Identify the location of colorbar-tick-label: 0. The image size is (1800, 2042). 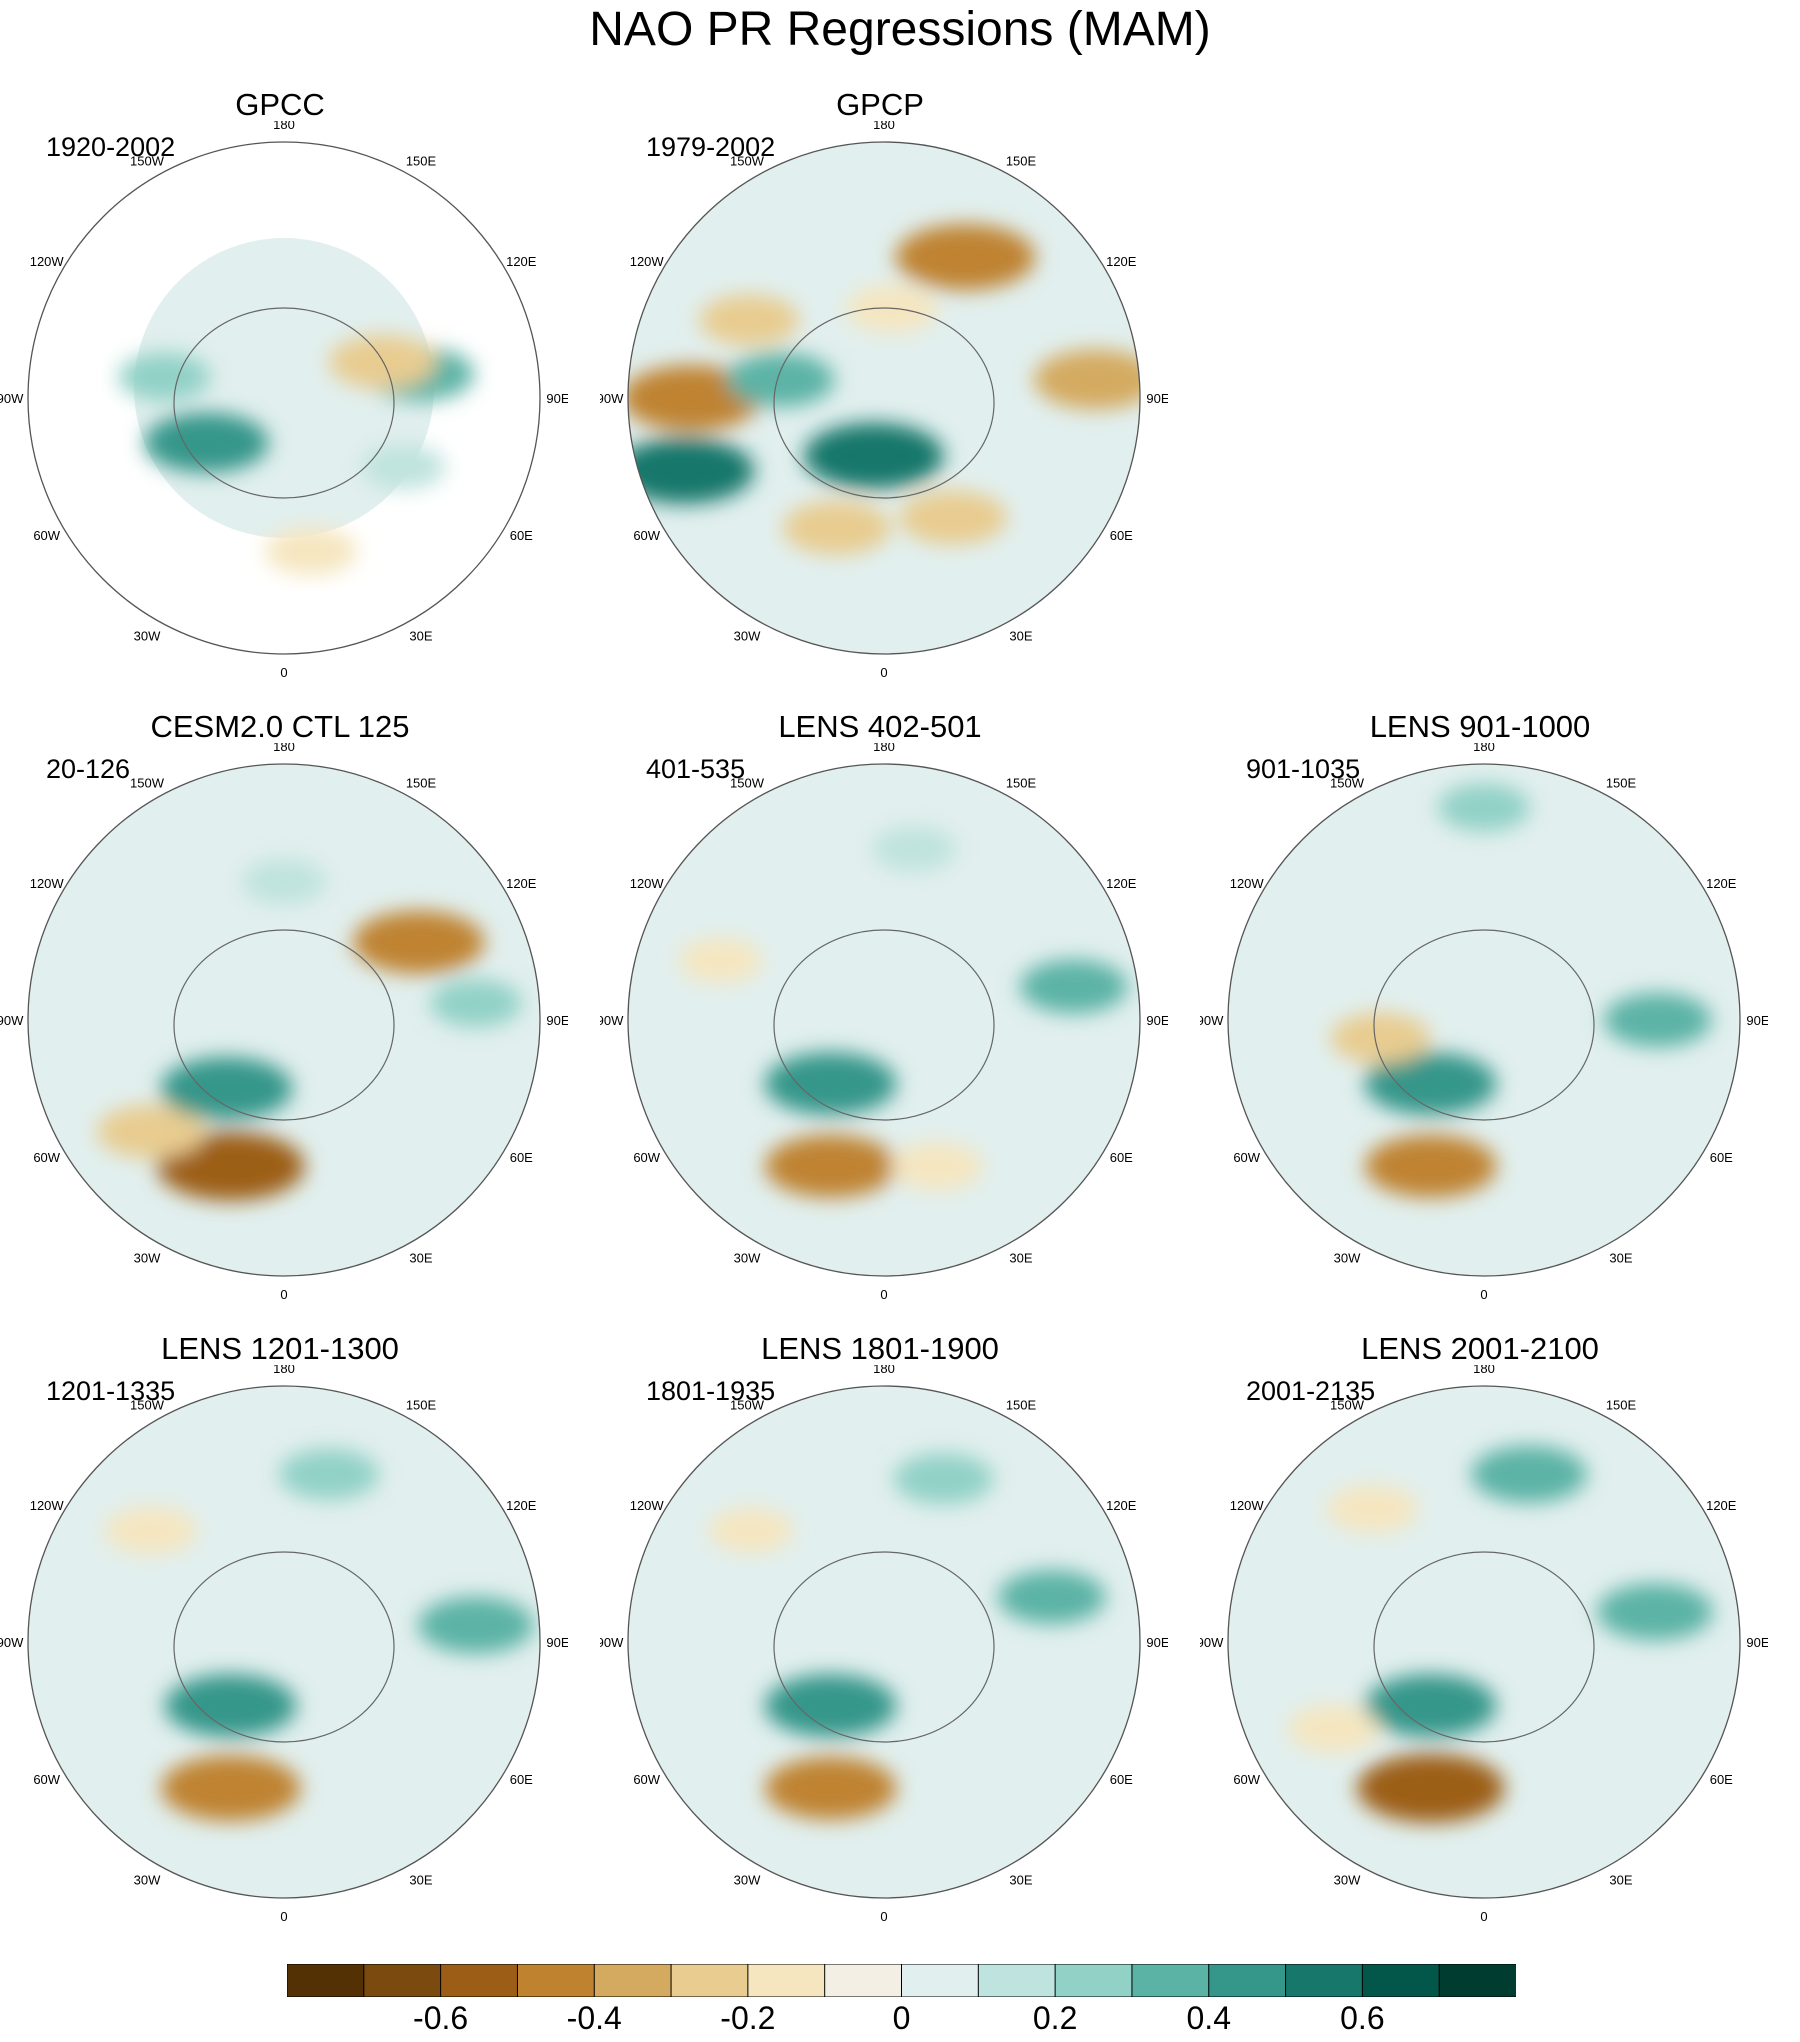
(901, 2018).